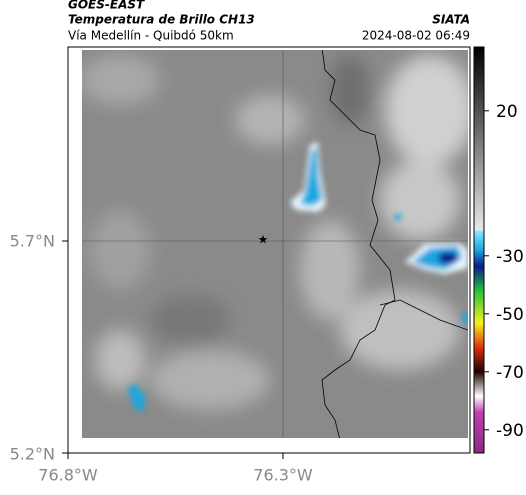 Image resolution: width=526 pixels, height=495 pixels. What do you see at coordinates (479, 250) in the screenshot?
I see `colorbar` at bounding box center [479, 250].